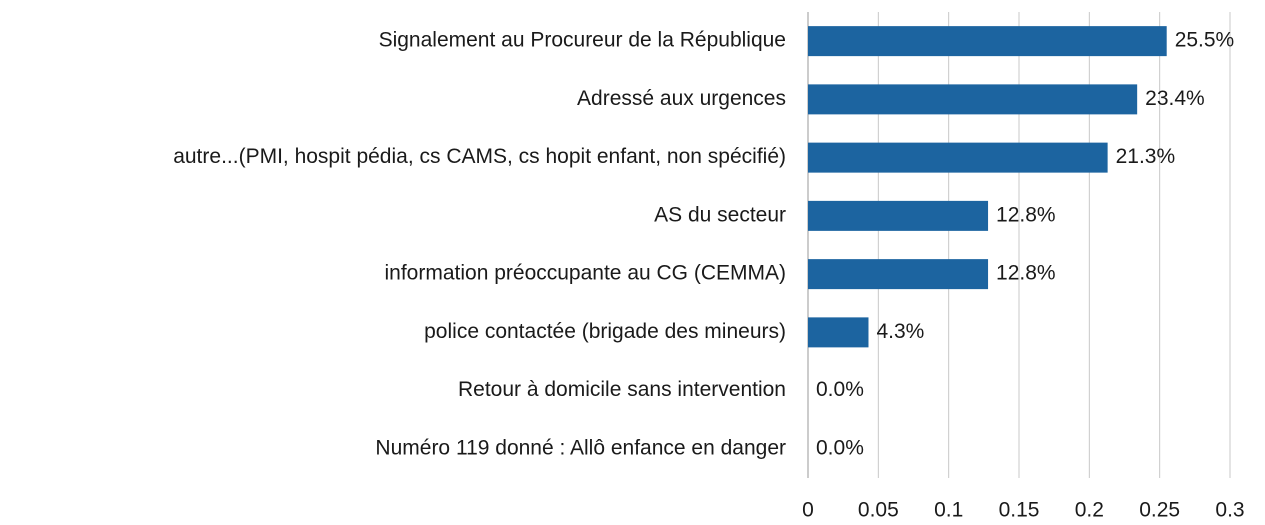  Describe the element at coordinates (1019, 510) in the screenshot. I see `x-tick-label: 0.15` at that location.